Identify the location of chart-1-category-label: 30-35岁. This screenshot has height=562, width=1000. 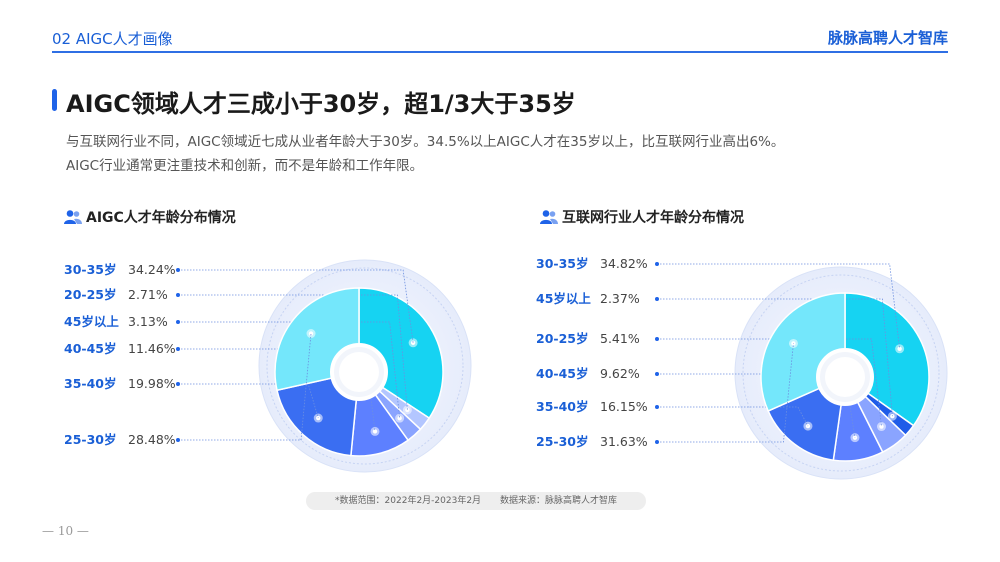
(90, 270).